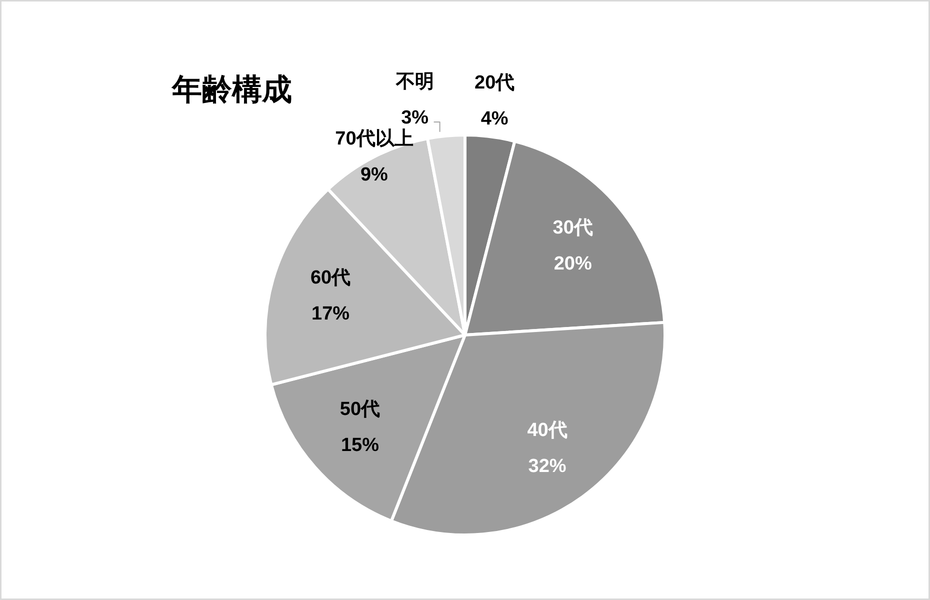 Image resolution: width=930 pixels, height=600 pixels. What do you see at coordinates (374, 175) in the screenshot?
I see `data-label: 9%` at bounding box center [374, 175].